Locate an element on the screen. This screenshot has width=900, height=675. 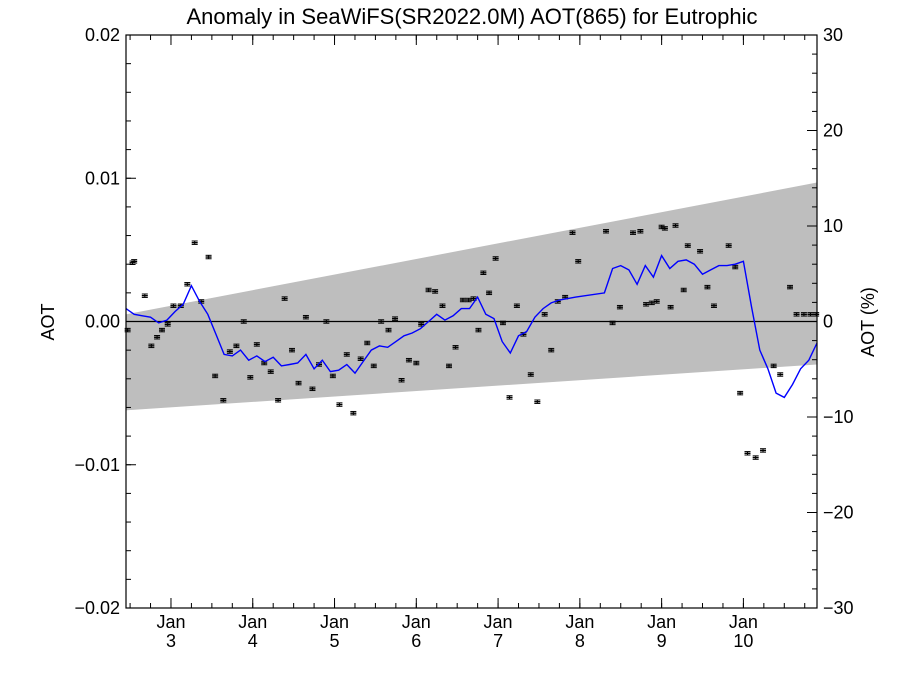
y-tick-label-left: −0.02 is located at coordinates (97, 608).